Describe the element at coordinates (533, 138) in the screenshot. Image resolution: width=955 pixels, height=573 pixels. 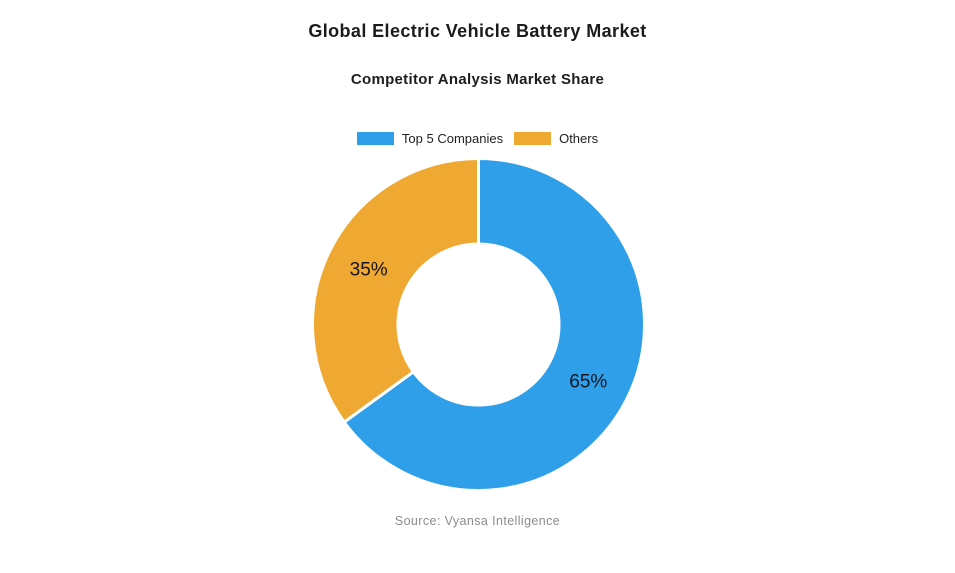
I see `legend-swatch-orange` at that location.